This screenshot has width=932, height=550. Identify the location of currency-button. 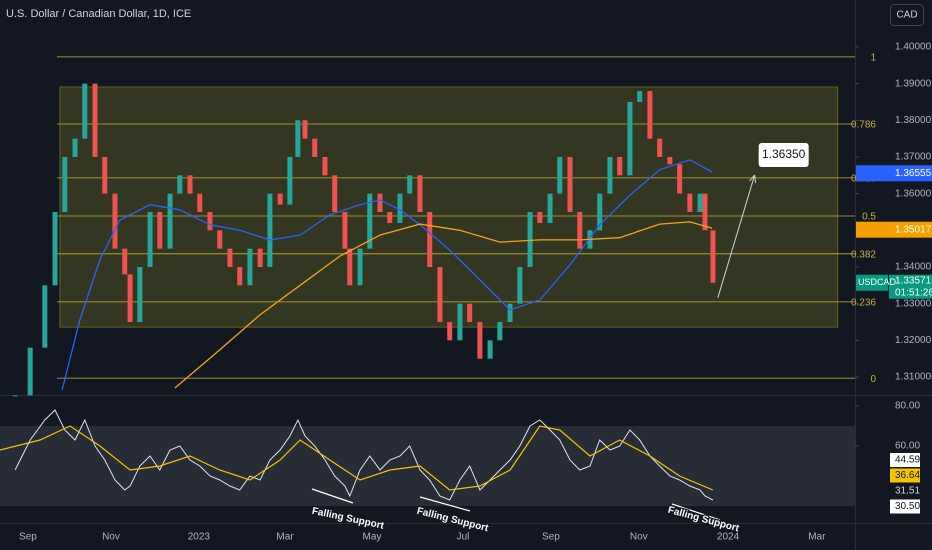
(907, 15).